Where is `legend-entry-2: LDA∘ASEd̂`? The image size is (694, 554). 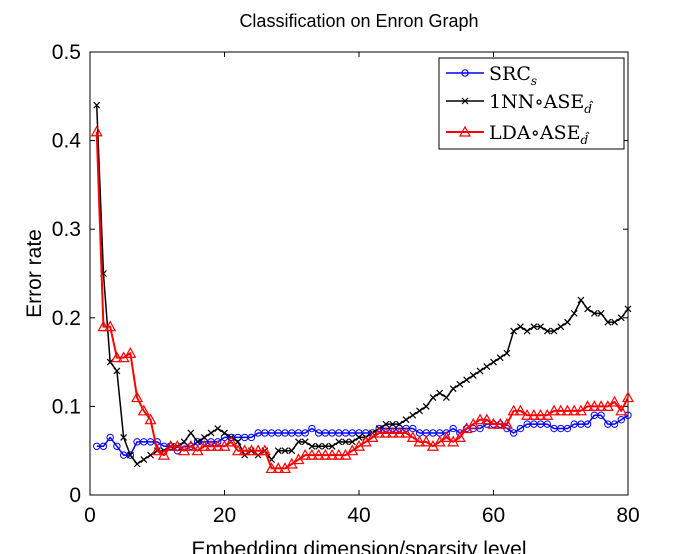
legend-entry-2: LDA∘ASEd̂ is located at coordinates (518, 134).